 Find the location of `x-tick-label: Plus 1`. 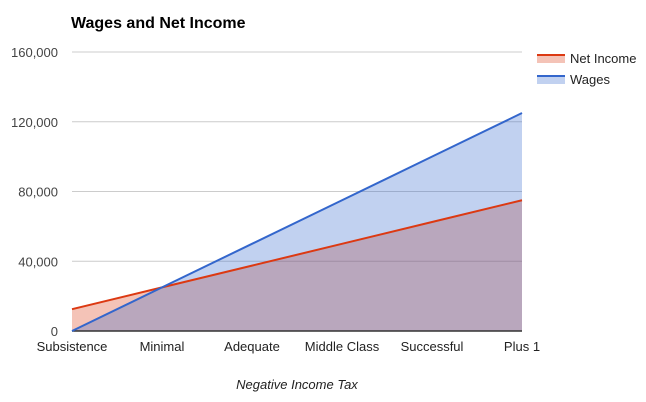

x-tick-label: Plus 1 is located at coordinates (522, 346).